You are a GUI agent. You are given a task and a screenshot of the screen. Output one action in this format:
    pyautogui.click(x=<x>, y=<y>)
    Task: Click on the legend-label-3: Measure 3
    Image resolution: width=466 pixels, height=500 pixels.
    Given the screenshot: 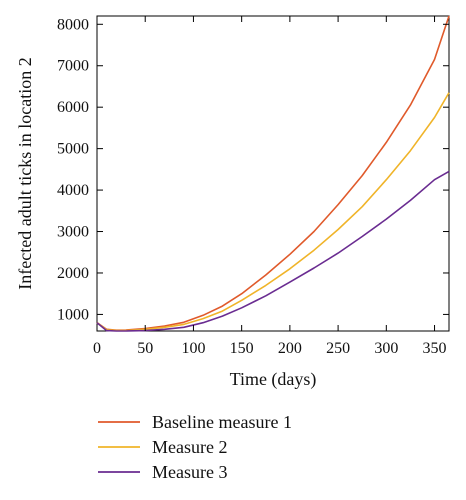 What is the action you would take?
    pyautogui.click(x=189, y=472)
    